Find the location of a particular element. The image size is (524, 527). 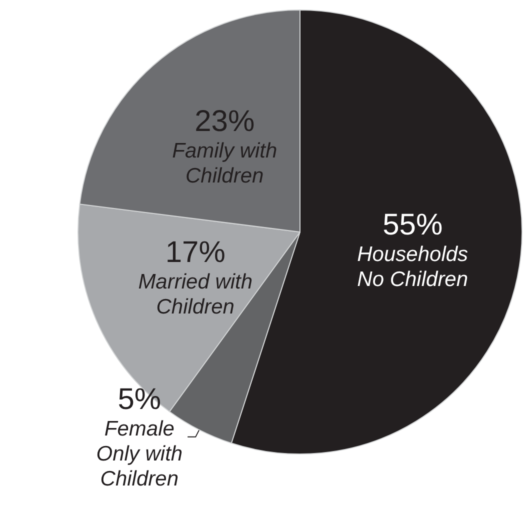

slice-label: Female Only with Children is located at coordinates (139, 453).